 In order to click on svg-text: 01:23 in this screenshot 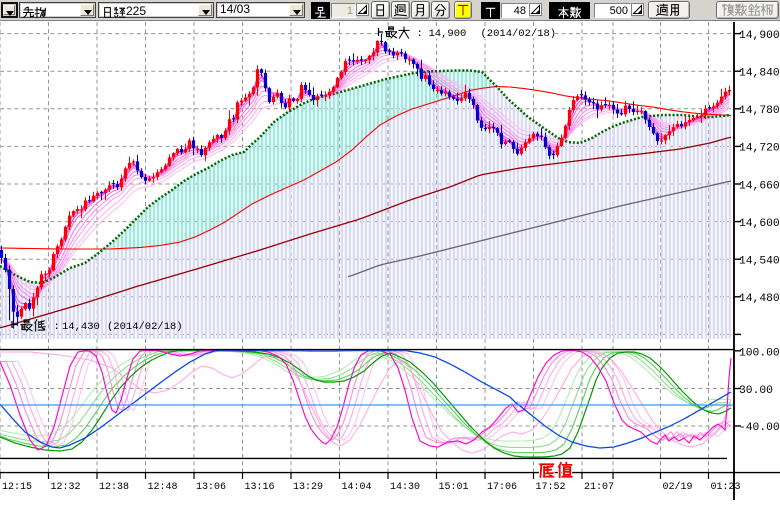, I will do `click(726, 487)`.